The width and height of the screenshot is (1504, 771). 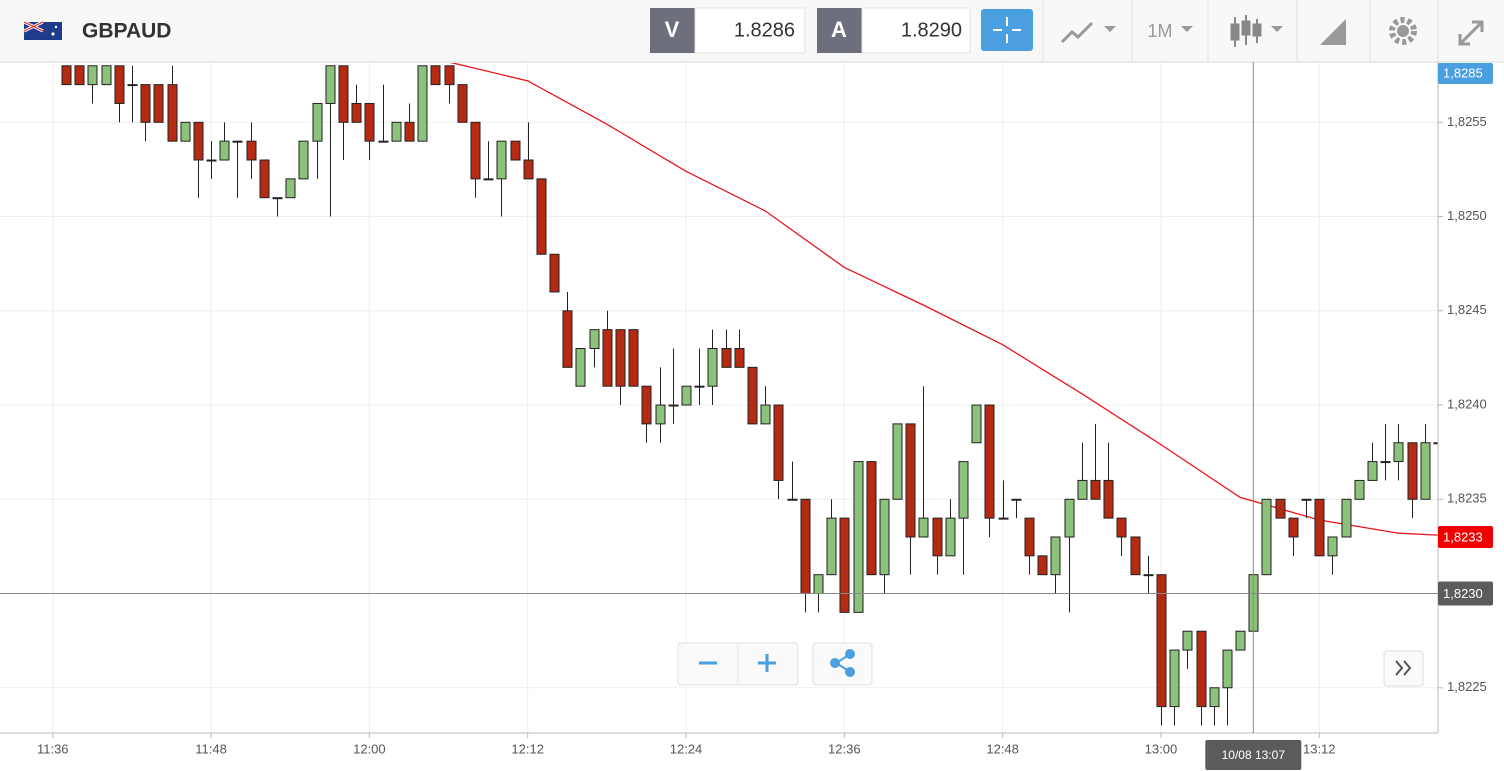 I want to click on share-icon, so click(x=842, y=663).